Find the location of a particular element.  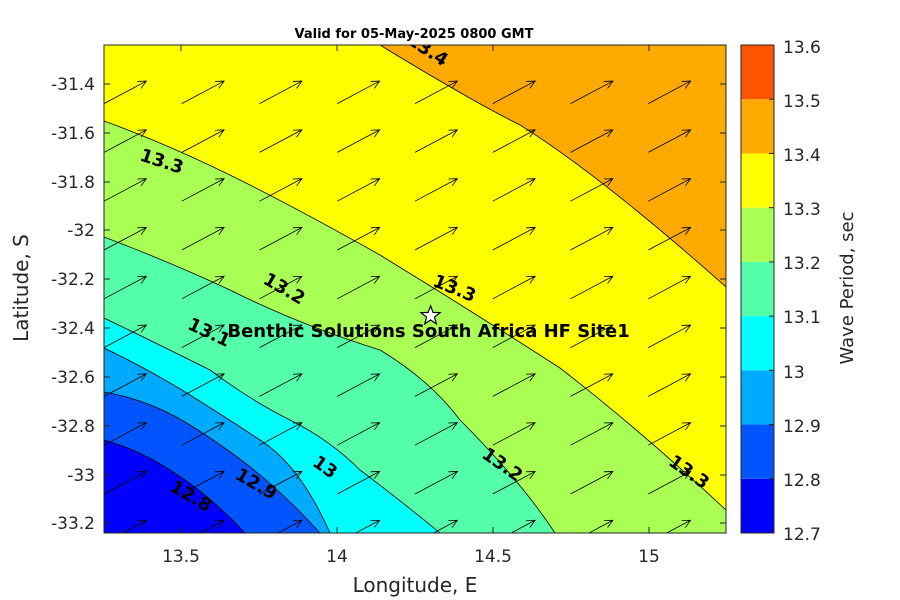

band-12.7-12.8 is located at coordinates (175, 486).